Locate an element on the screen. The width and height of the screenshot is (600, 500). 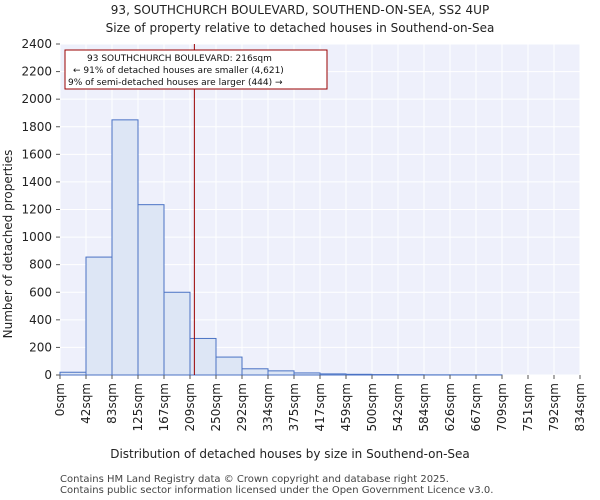
bar-42sqm is located at coordinates (99, 316).